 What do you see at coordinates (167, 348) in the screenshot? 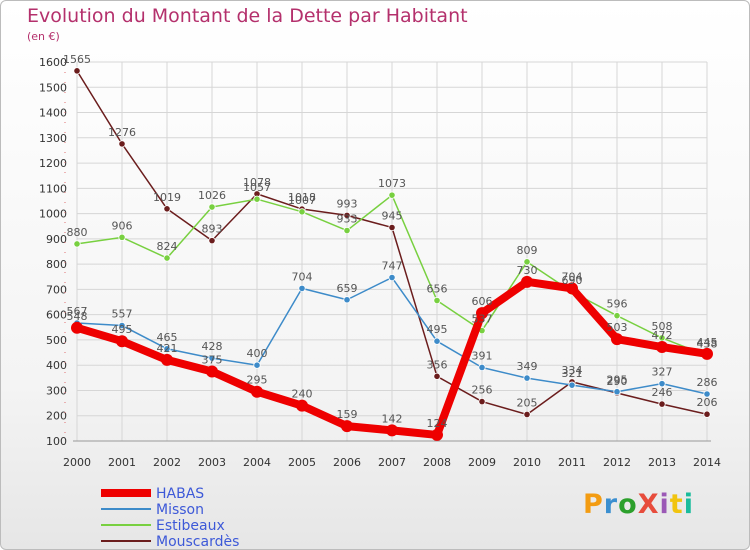
I see `data-label: 421` at bounding box center [167, 348].